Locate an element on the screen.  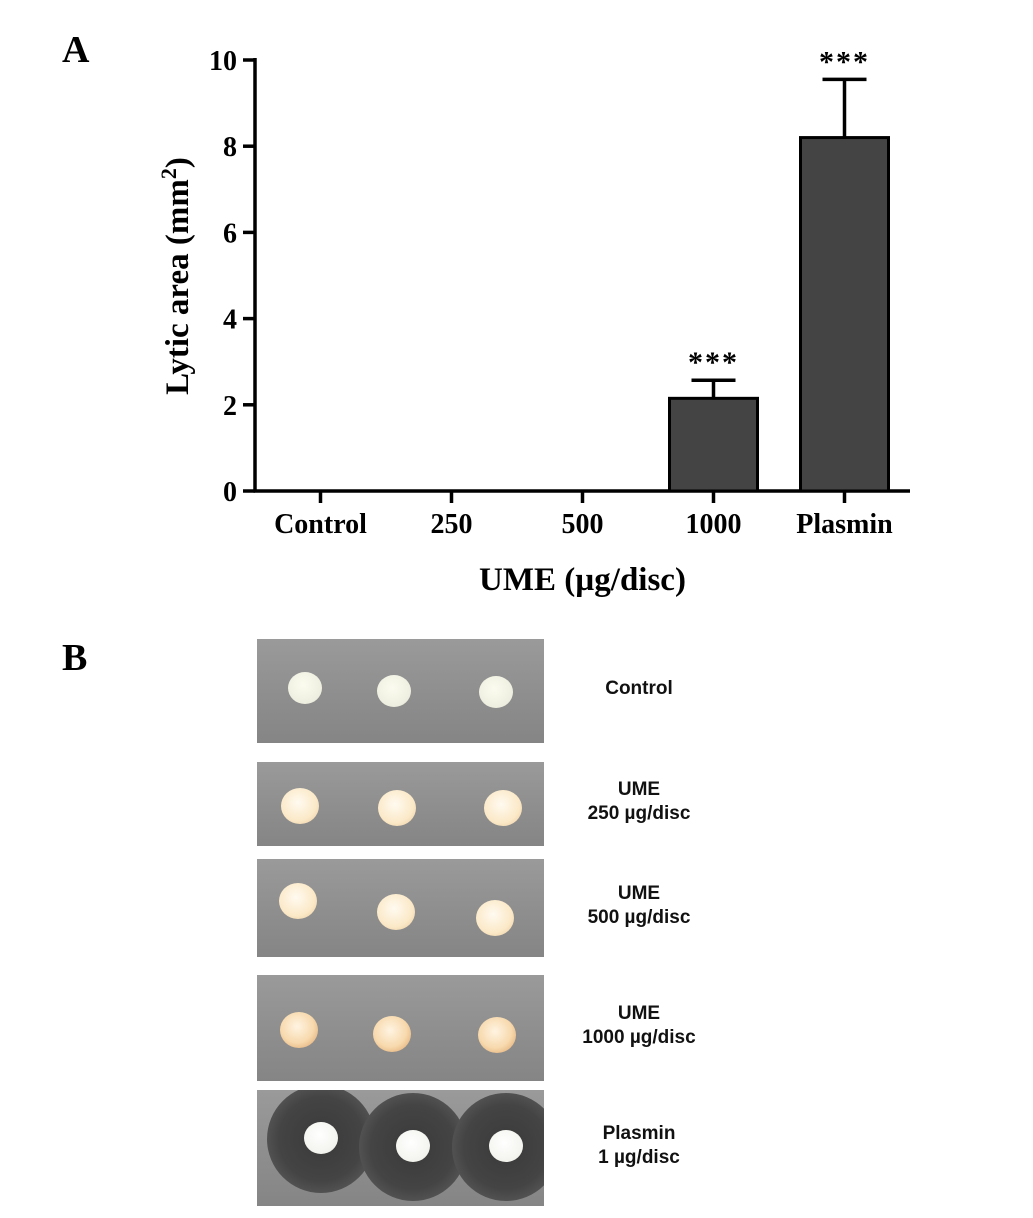
y-tick-label: 8 is located at coordinates (230, 147).